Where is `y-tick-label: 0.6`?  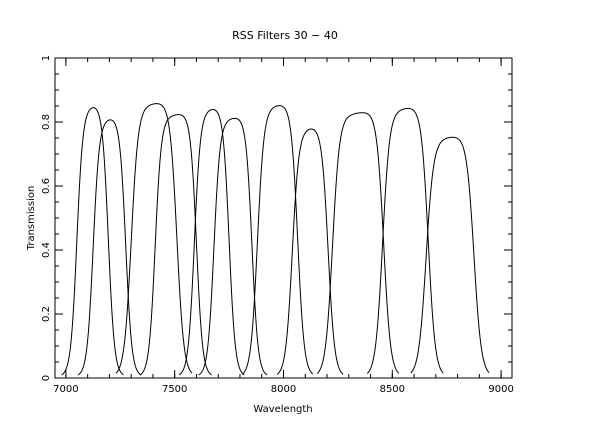
y-tick-label: 0.6 is located at coordinates (46, 186).